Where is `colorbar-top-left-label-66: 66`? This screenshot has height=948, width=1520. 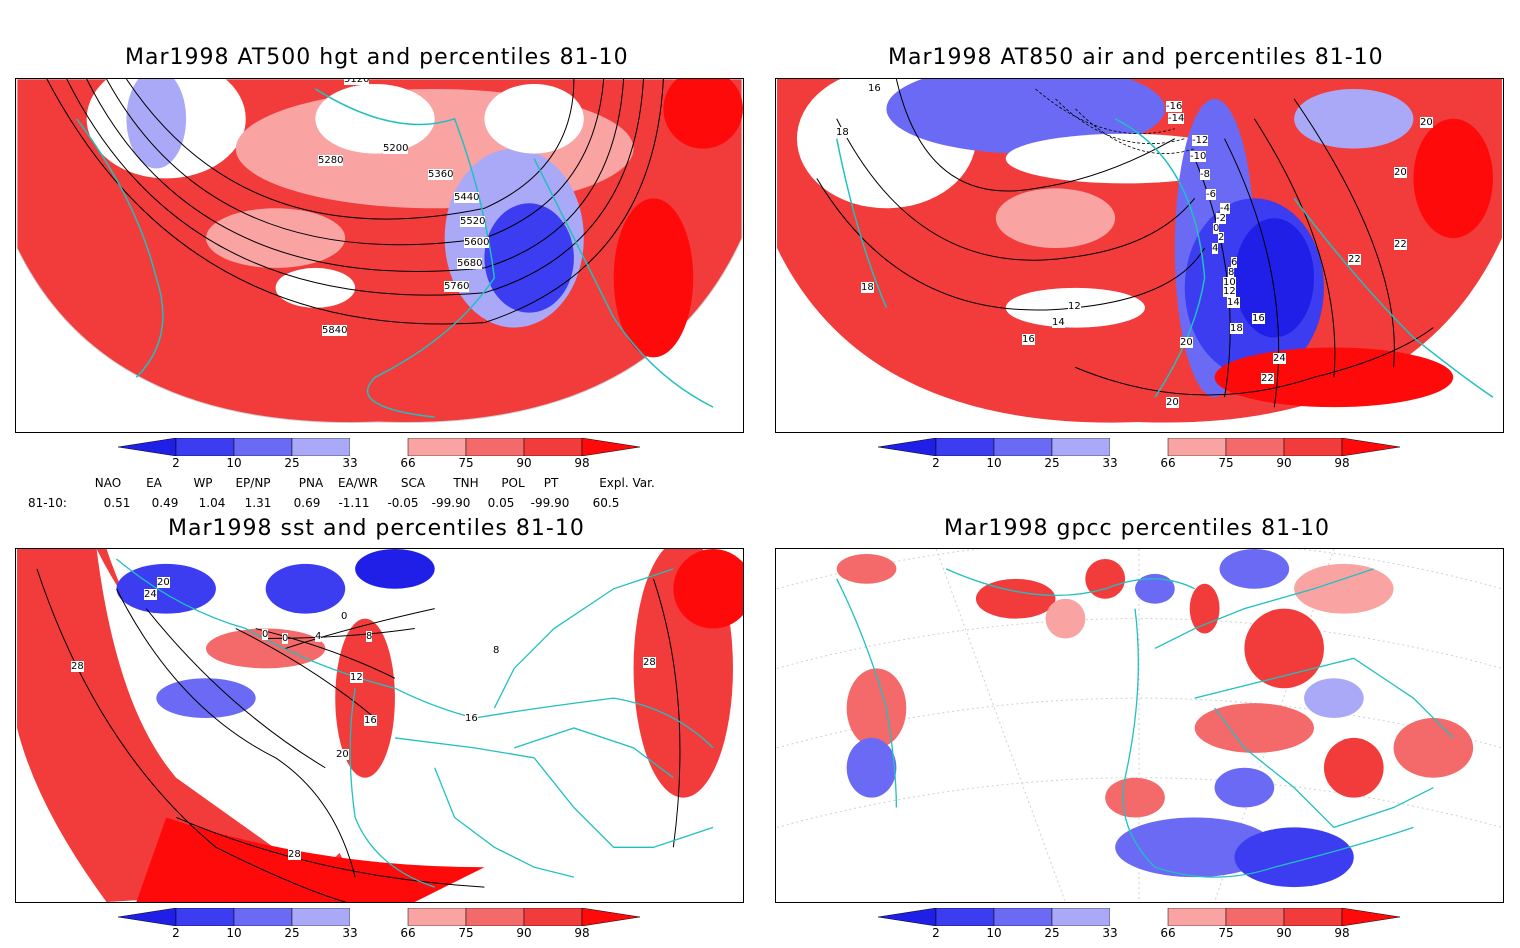
colorbar-top-left-label-66: 66 is located at coordinates (408, 463).